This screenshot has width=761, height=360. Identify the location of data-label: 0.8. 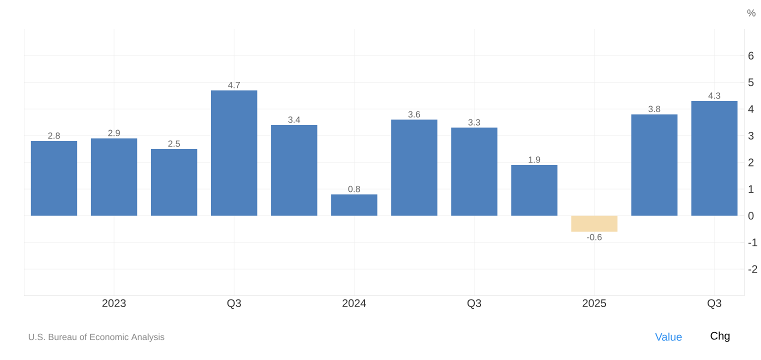
(354, 189).